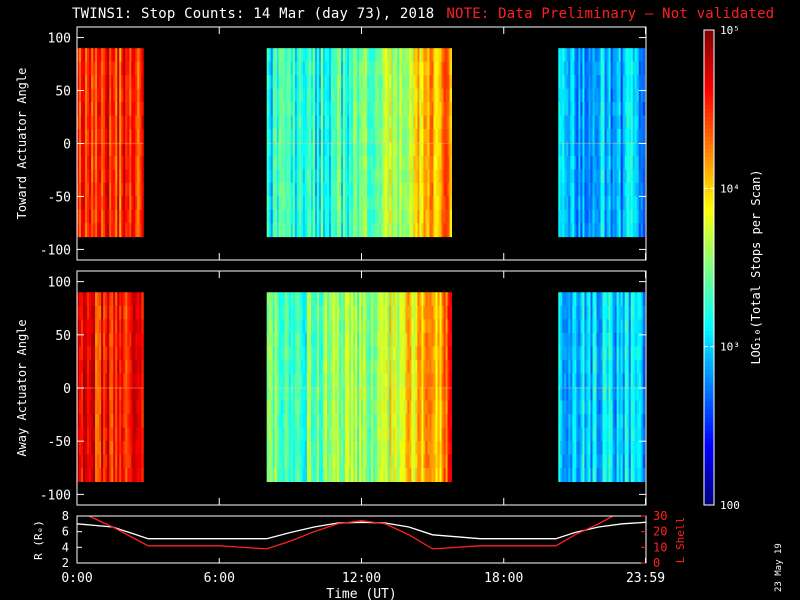  Describe the element at coordinates (76, 578) in the screenshot. I see `x-tick-label: 0:00` at that location.